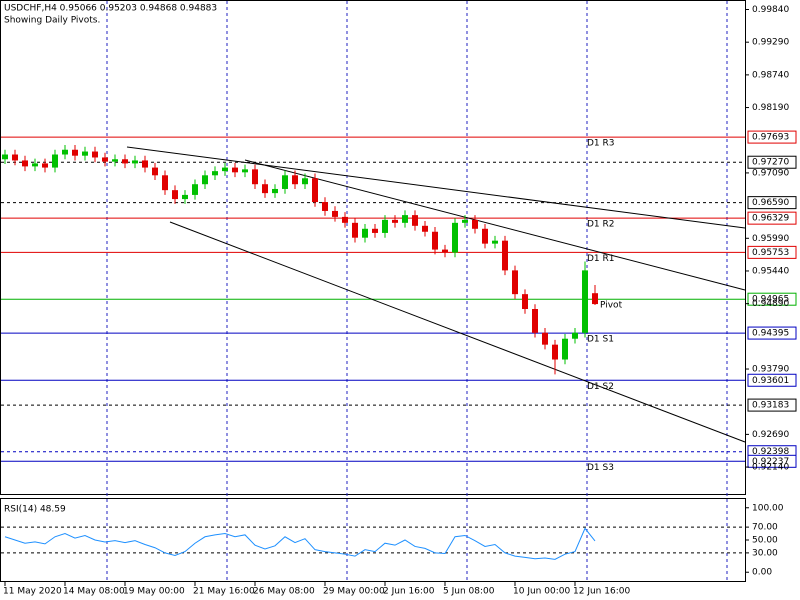  I want to click on y-tick-label: 0.93790, so click(770, 370).